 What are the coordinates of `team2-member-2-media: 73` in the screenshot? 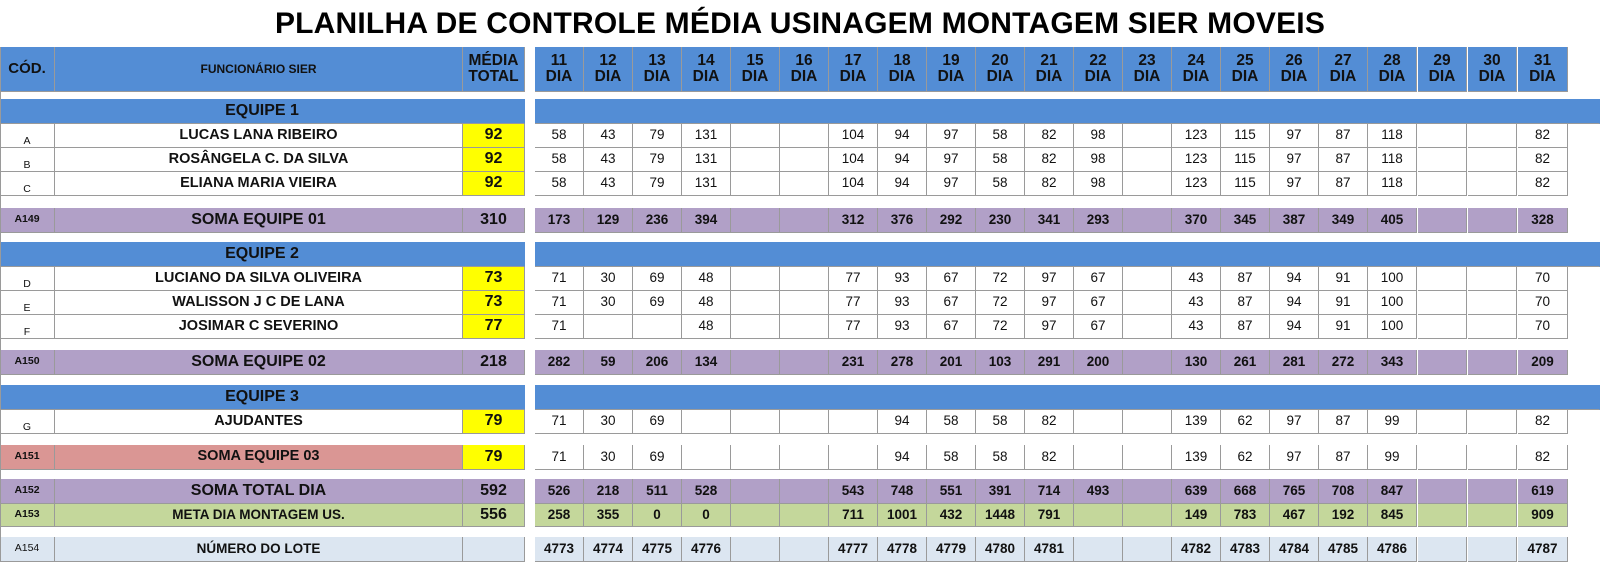 It's located at (494, 303).